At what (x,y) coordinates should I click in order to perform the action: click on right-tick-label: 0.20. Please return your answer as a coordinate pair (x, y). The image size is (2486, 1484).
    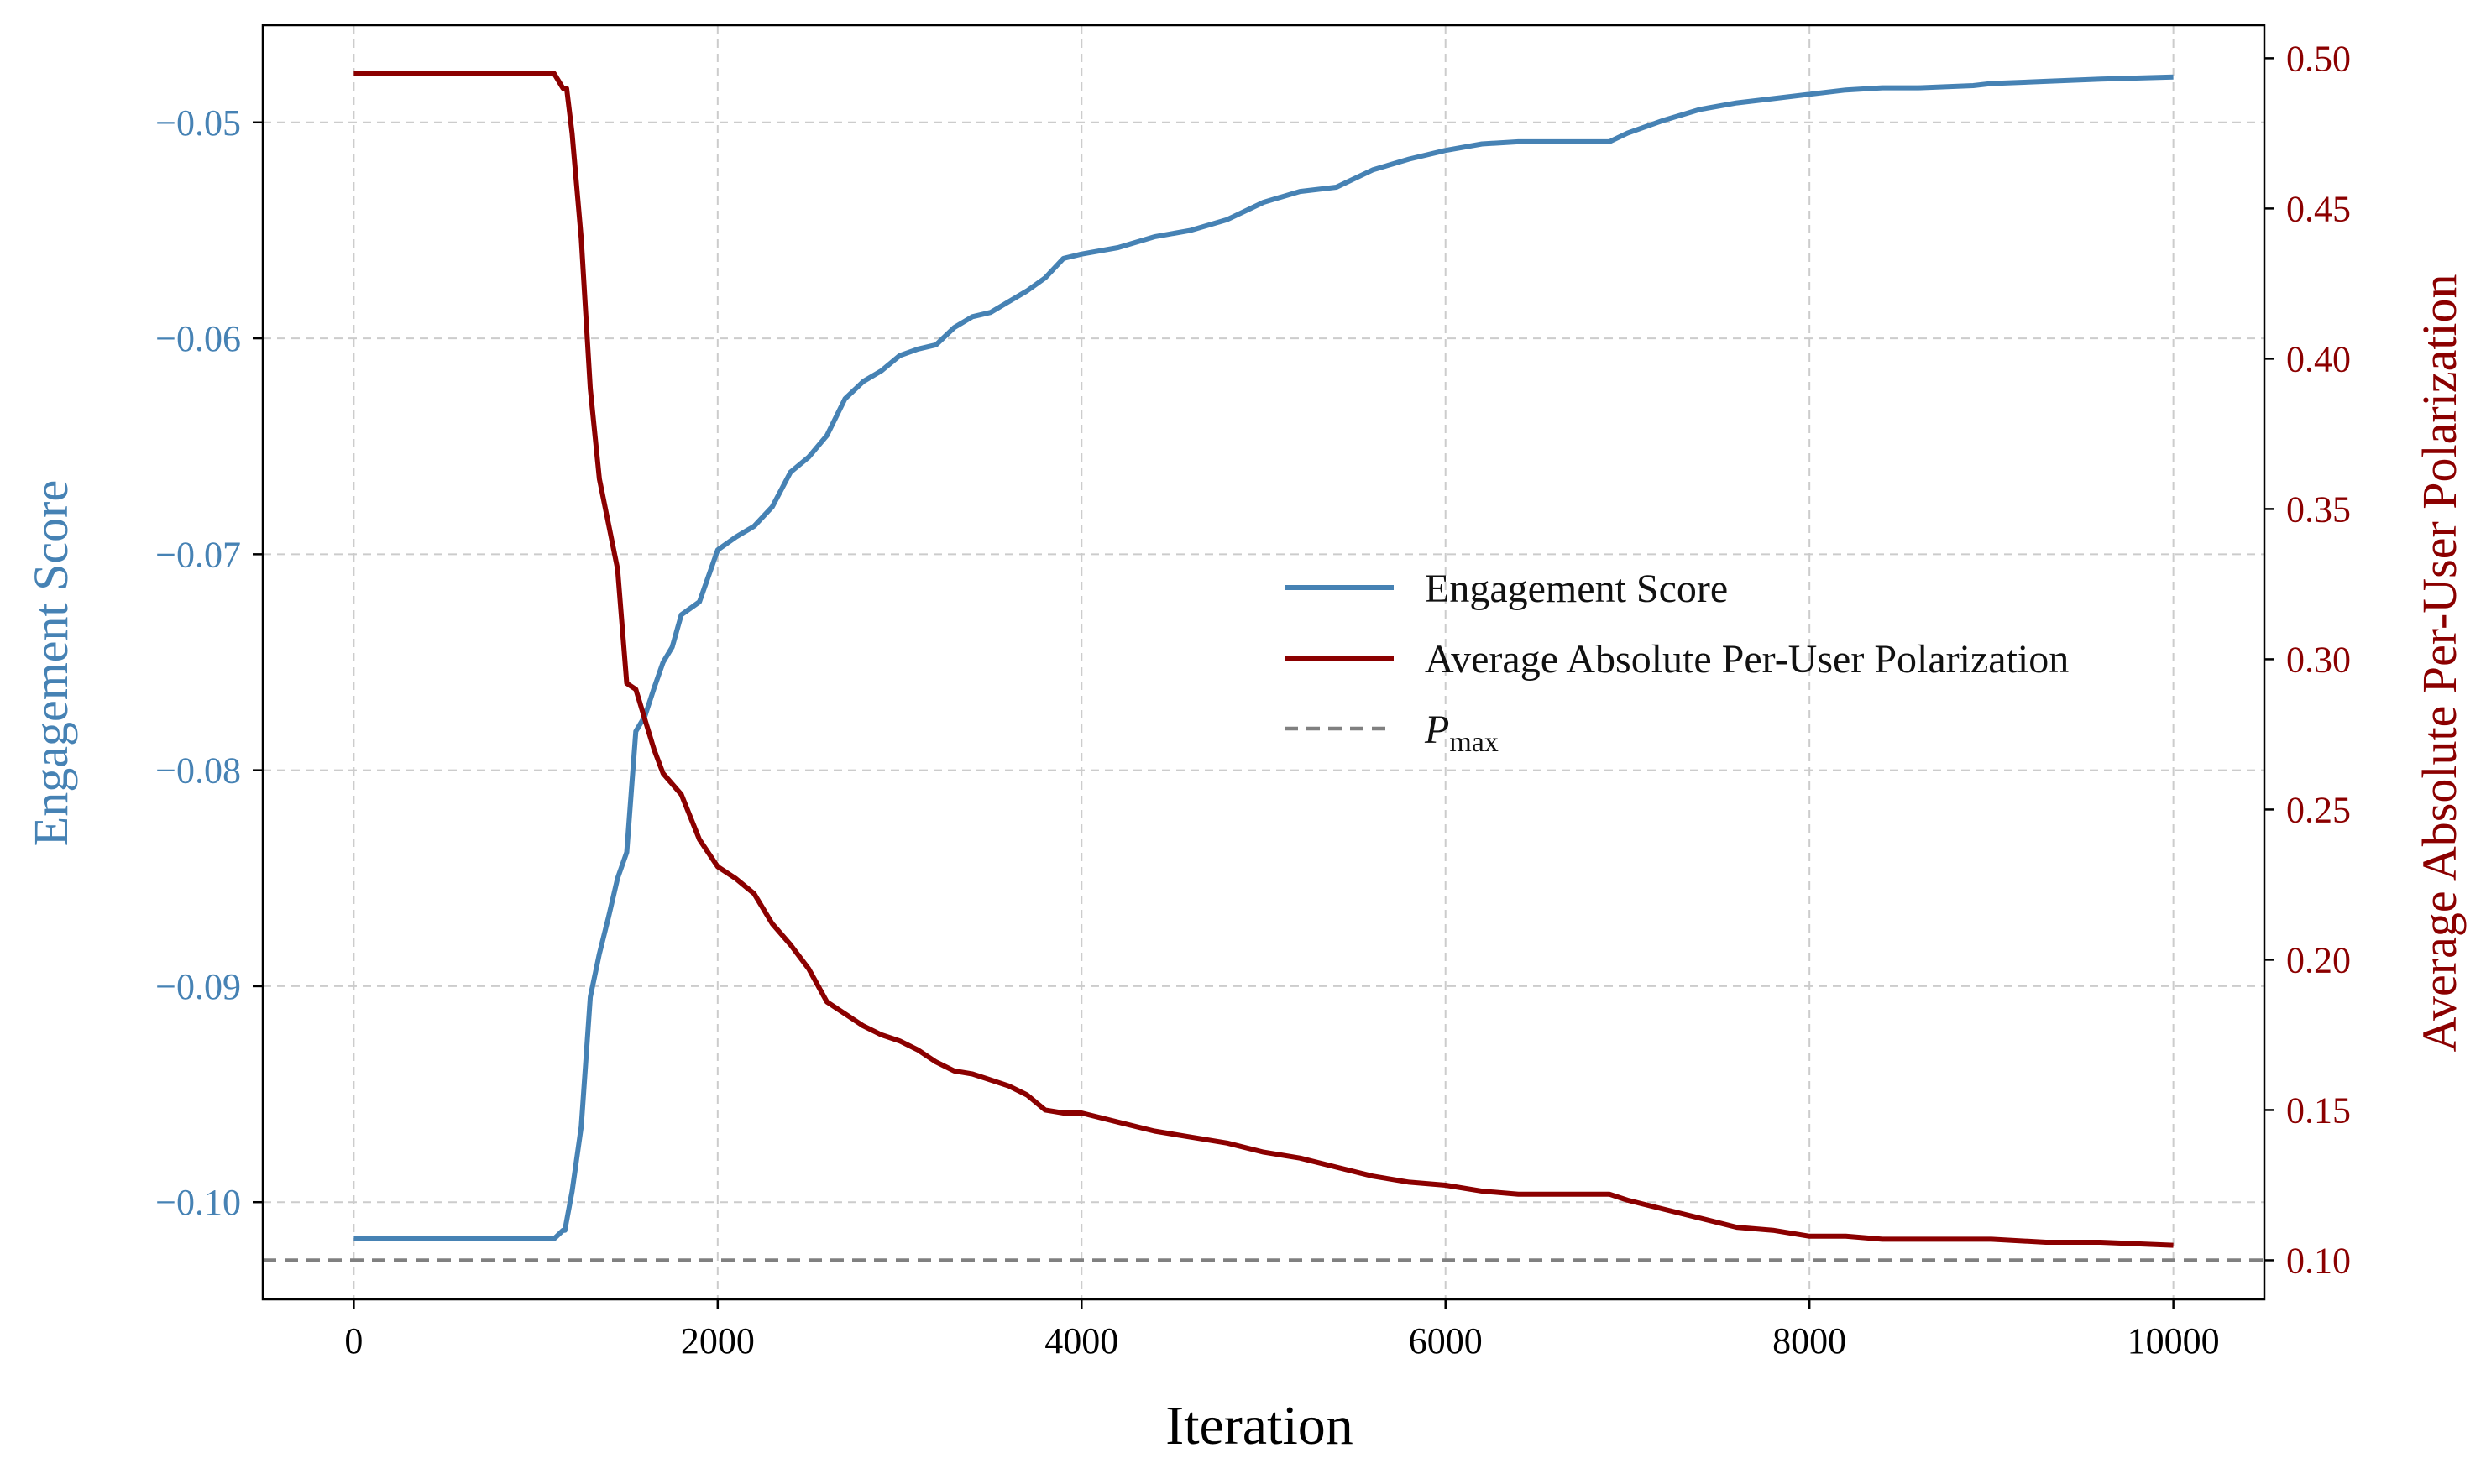
    Looking at the image, I should click on (2318, 959).